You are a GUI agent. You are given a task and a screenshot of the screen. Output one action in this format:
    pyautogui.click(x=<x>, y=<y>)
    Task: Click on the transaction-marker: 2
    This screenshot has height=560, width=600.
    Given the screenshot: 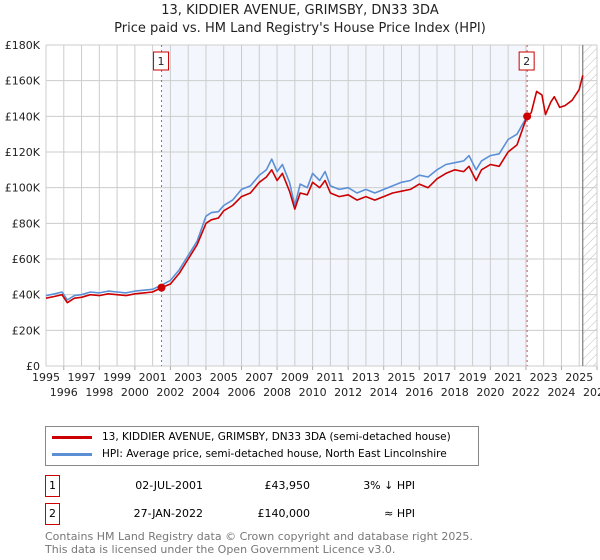 What is the action you would take?
    pyautogui.click(x=52, y=514)
    